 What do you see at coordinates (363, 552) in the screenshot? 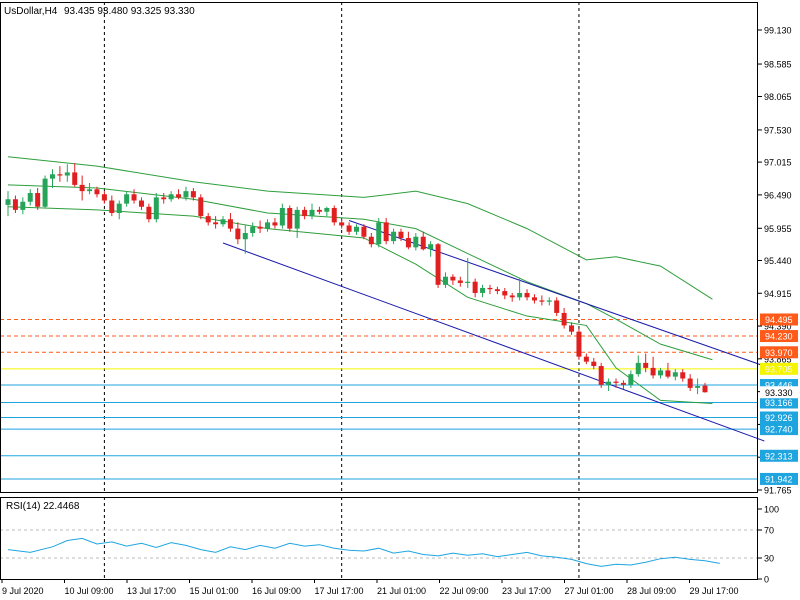
I see `rsi-line` at bounding box center [363, 552].